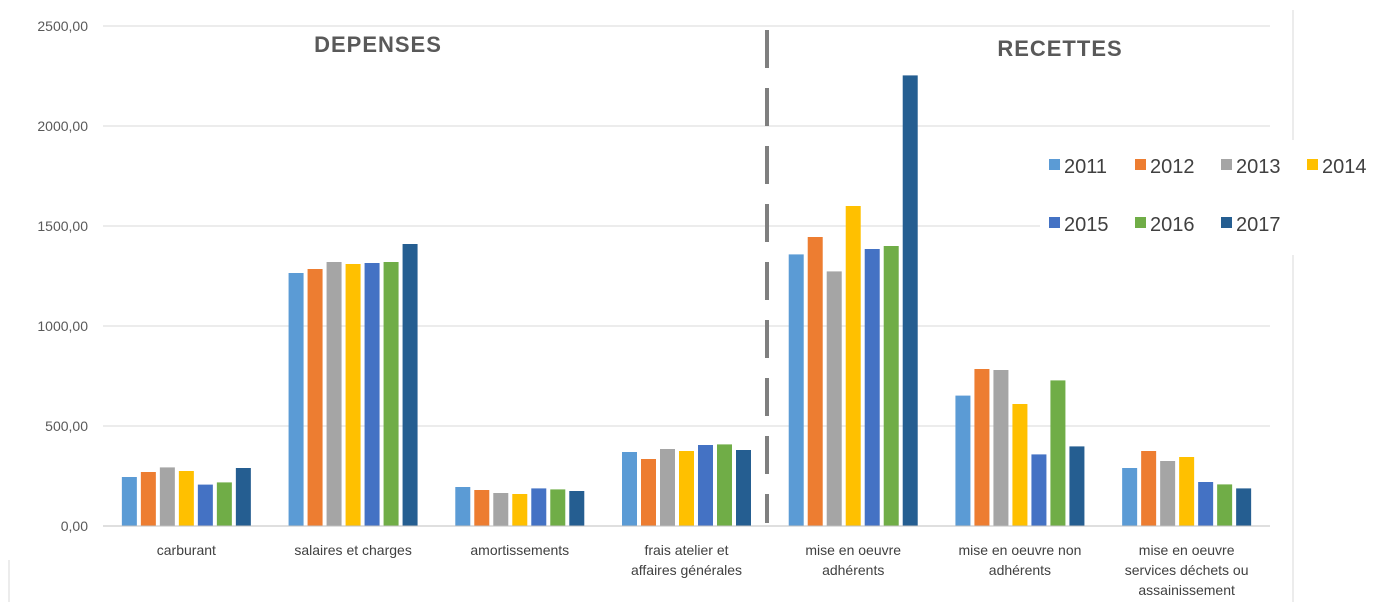  I want to click on y-axis-tick-labels: 0,00 500,00 1000,00 1500,00 2000,00 2500,00, so click(62, 276).